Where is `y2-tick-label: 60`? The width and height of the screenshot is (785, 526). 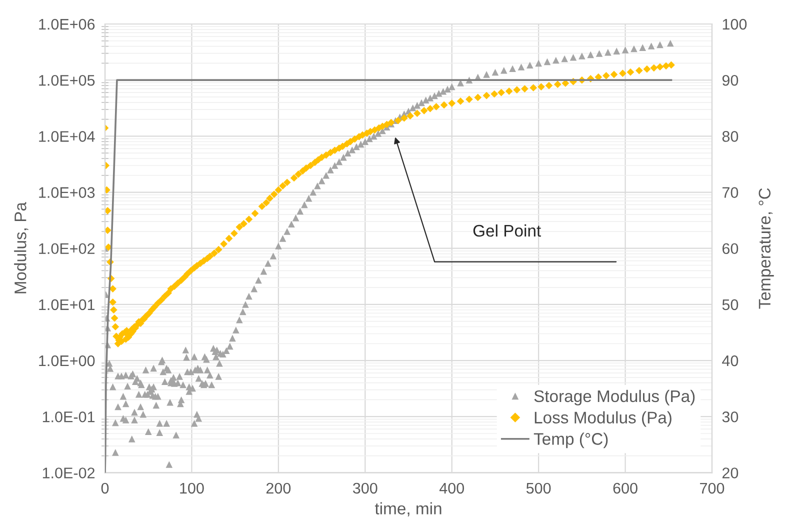 y2-tick-label: 60 is located at coordinates (730, 248).